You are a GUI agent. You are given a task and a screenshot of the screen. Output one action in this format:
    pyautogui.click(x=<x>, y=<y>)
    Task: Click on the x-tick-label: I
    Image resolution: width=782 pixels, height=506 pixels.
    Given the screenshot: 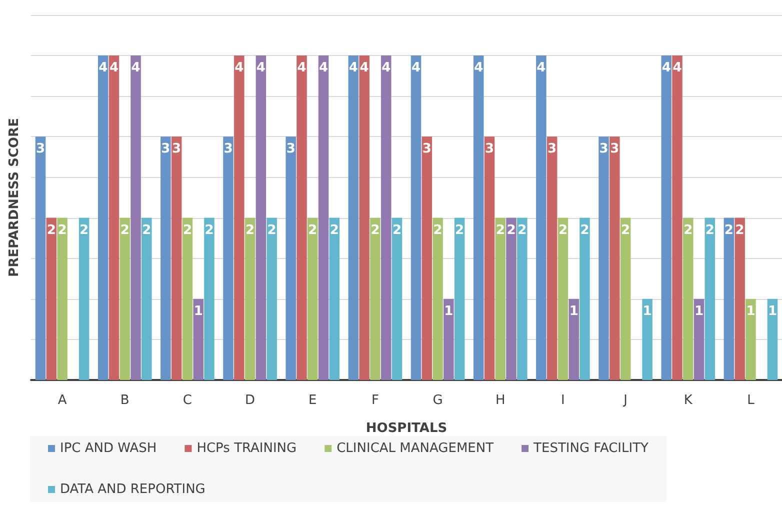 What is the action you would take?
    pyautogui.click(x=563, y=400)
    